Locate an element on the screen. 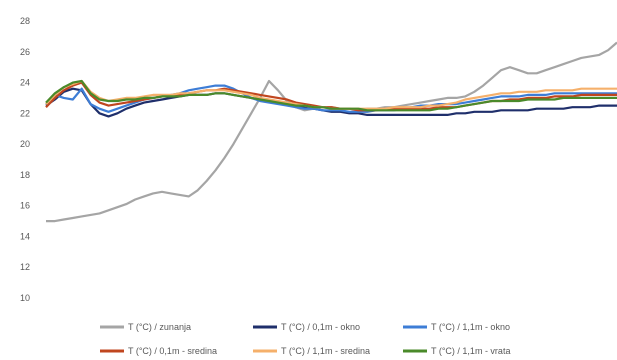 This screenshot has width=617, height=360. y-tick-label: 12 is located at coordinates (25, 267).